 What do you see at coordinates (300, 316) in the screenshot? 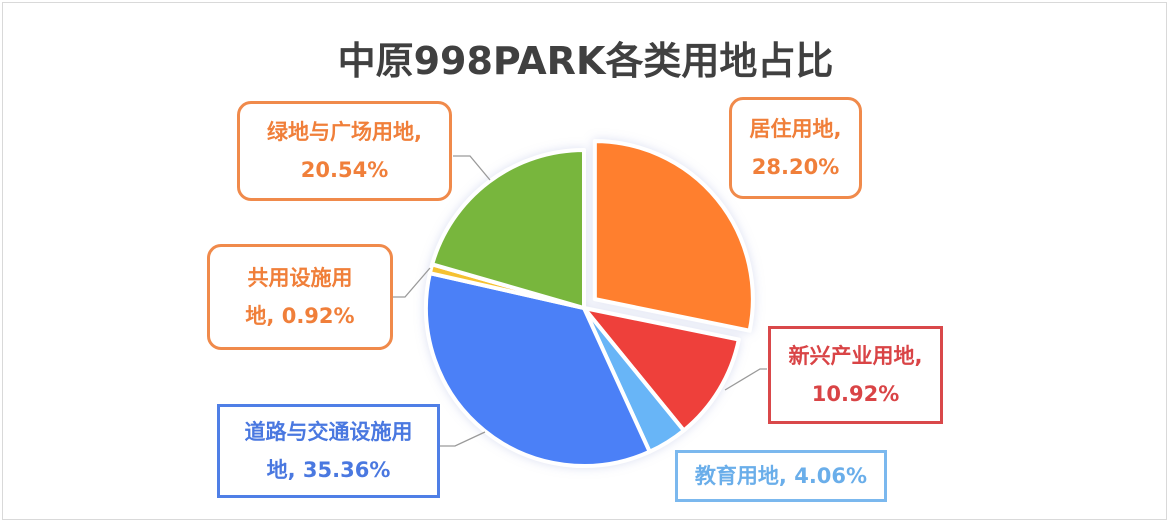
I see `label-utilities-value: 地, 0.92%` at bounding box center [300, 316].